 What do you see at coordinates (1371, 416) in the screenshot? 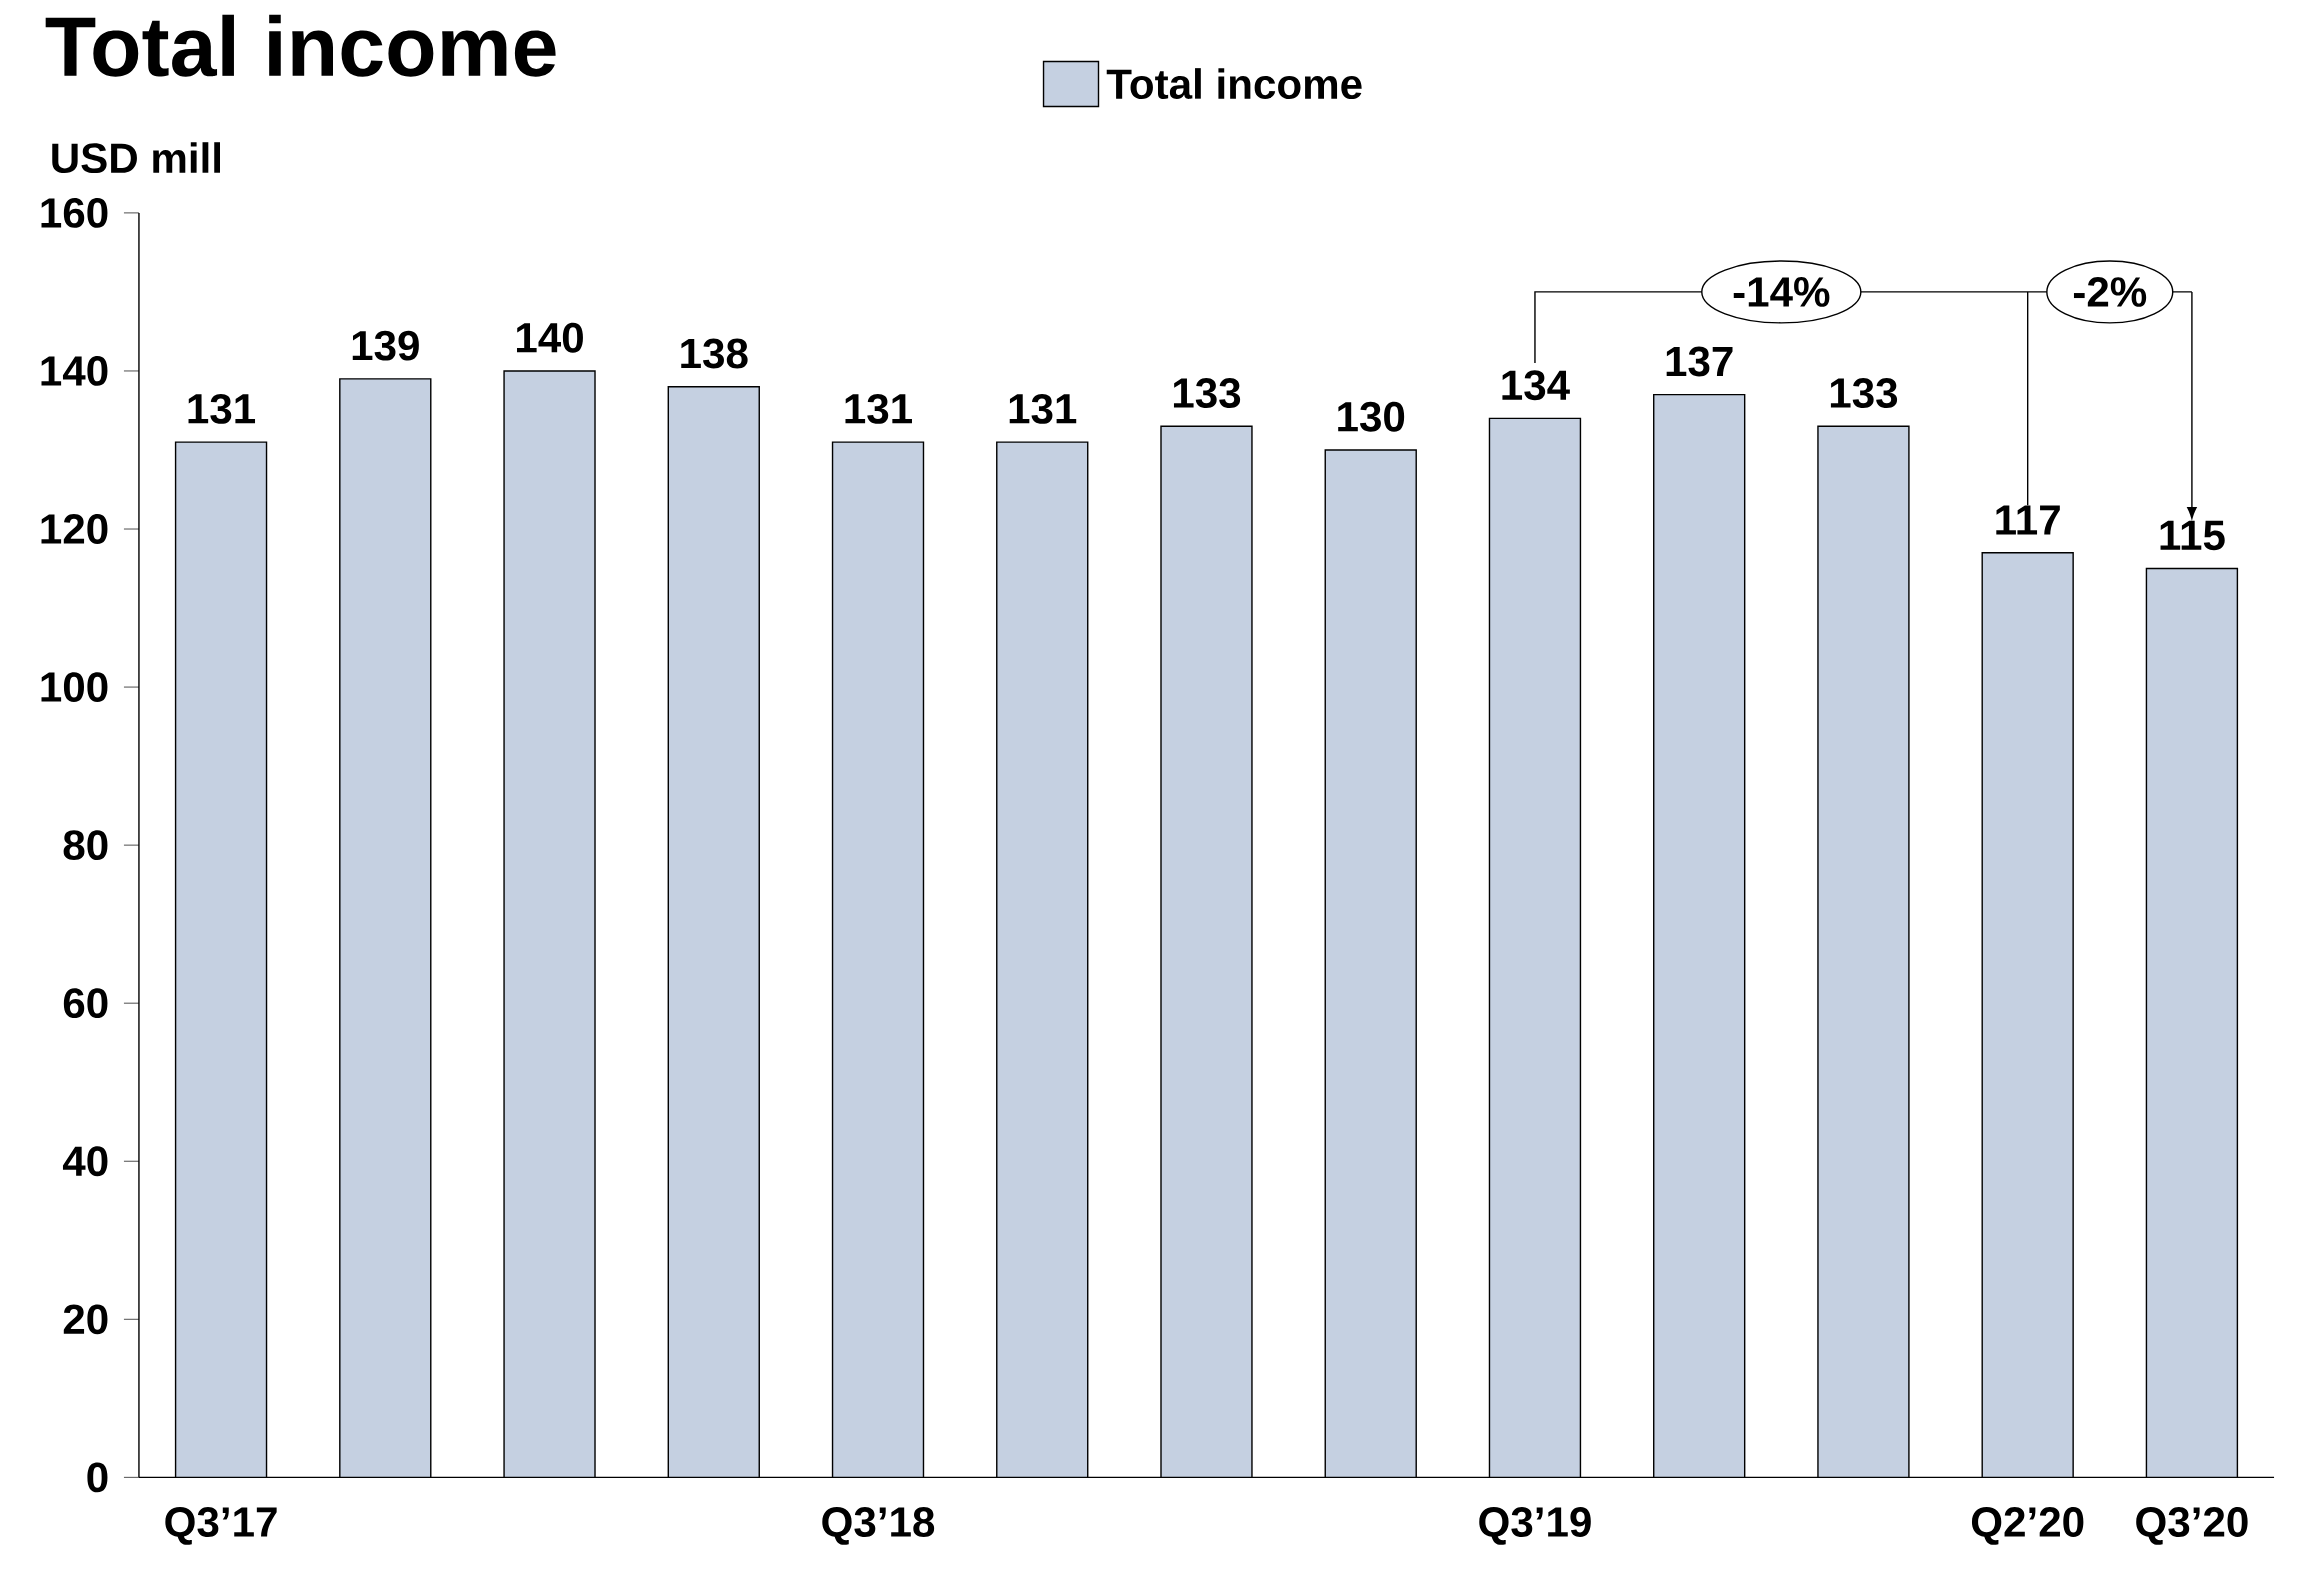
I see `data-label: 130` at bounding box center [1371, 416].